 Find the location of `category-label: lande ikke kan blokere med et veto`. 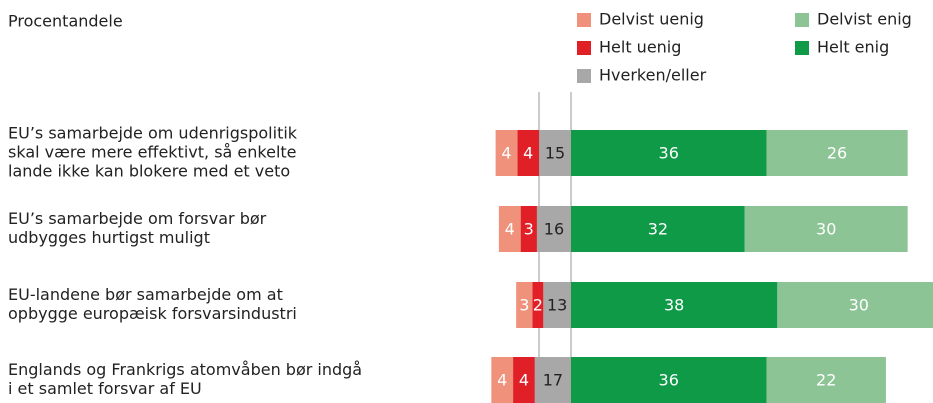

category-label: lande ikke kan blokere med et veto is located at coordinates (149, 171).